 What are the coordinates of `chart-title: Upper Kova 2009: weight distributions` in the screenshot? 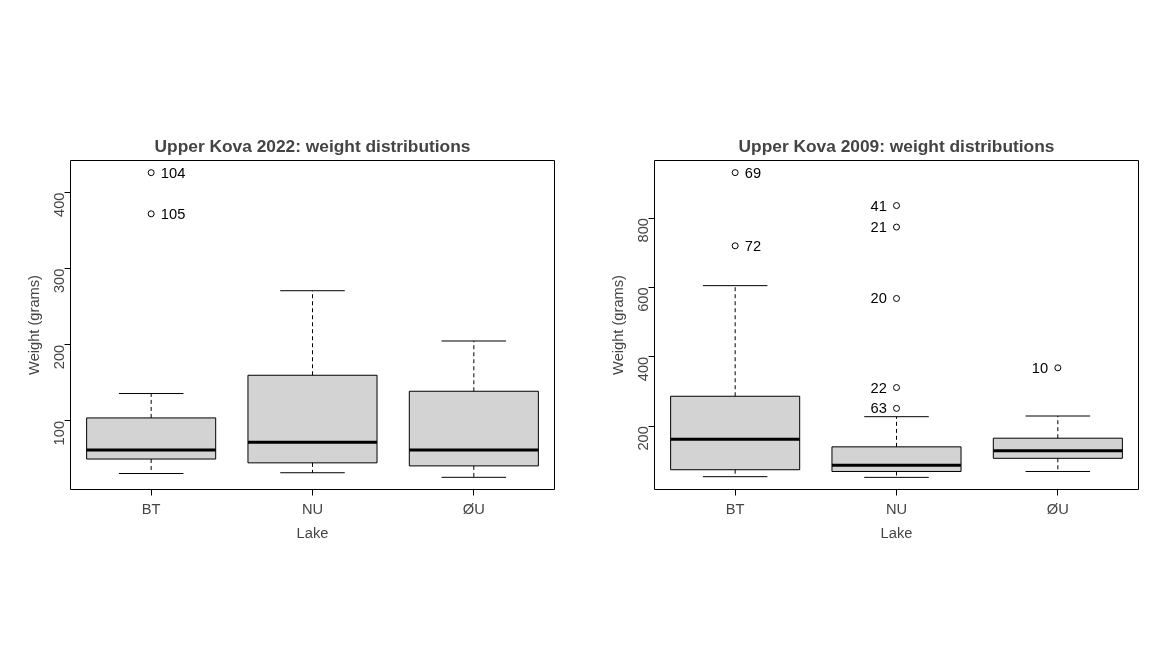 It's located at (896, 145).